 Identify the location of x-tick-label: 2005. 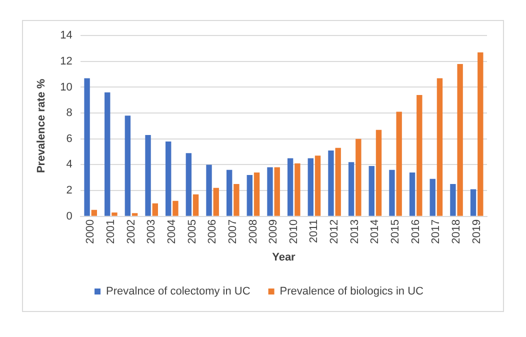
(192, 231).